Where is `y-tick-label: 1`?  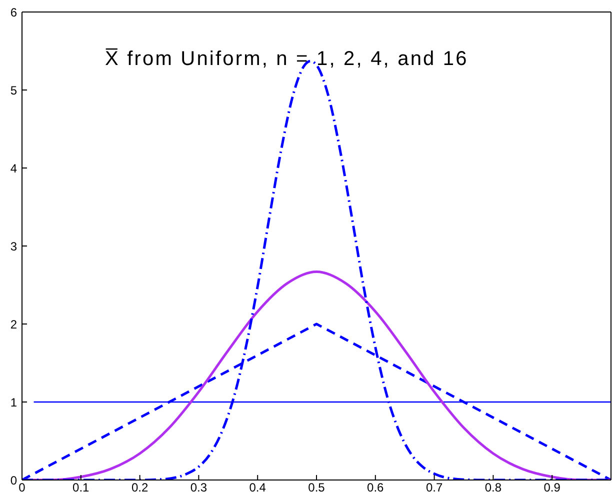
y-tick-label: 1 is located at coordinates (14, 402).